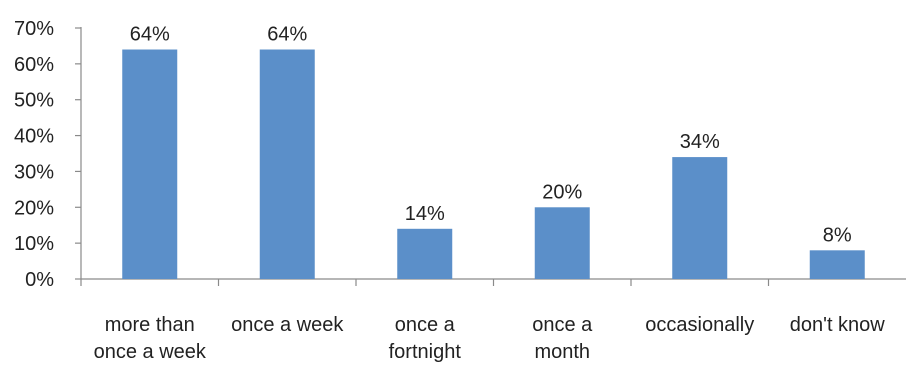 The image size is (906, 365). I want to click on category-label: more than once a week, so click(150, 338).